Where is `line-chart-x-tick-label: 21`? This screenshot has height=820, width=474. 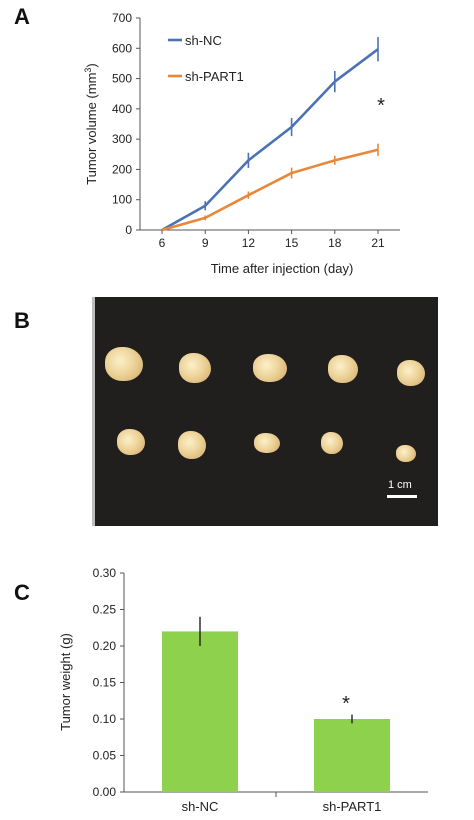 line-chart-x-tick-label: 21 is located at coordinates (378, 243).